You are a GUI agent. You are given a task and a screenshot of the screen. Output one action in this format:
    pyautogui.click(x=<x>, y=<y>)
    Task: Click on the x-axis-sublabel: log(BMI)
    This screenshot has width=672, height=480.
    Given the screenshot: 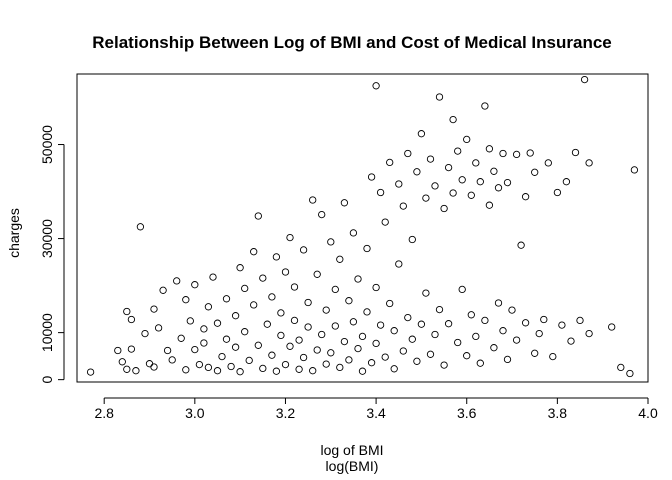 What is the action you would take?
    pyautogui.click(x=352, y=466)
    